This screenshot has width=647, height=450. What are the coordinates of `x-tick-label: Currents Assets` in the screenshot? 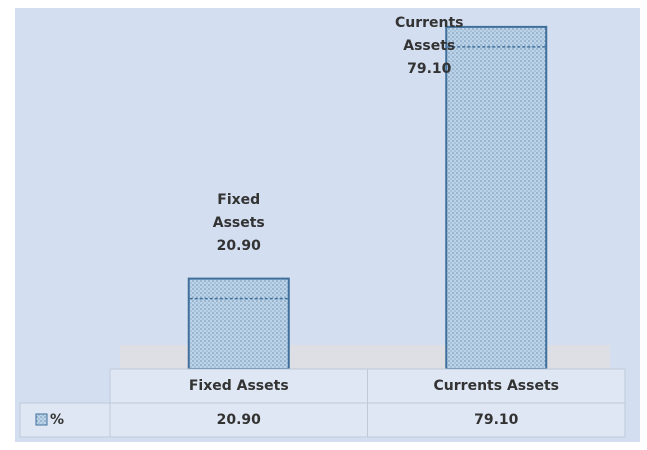 It's located at (496, 386).